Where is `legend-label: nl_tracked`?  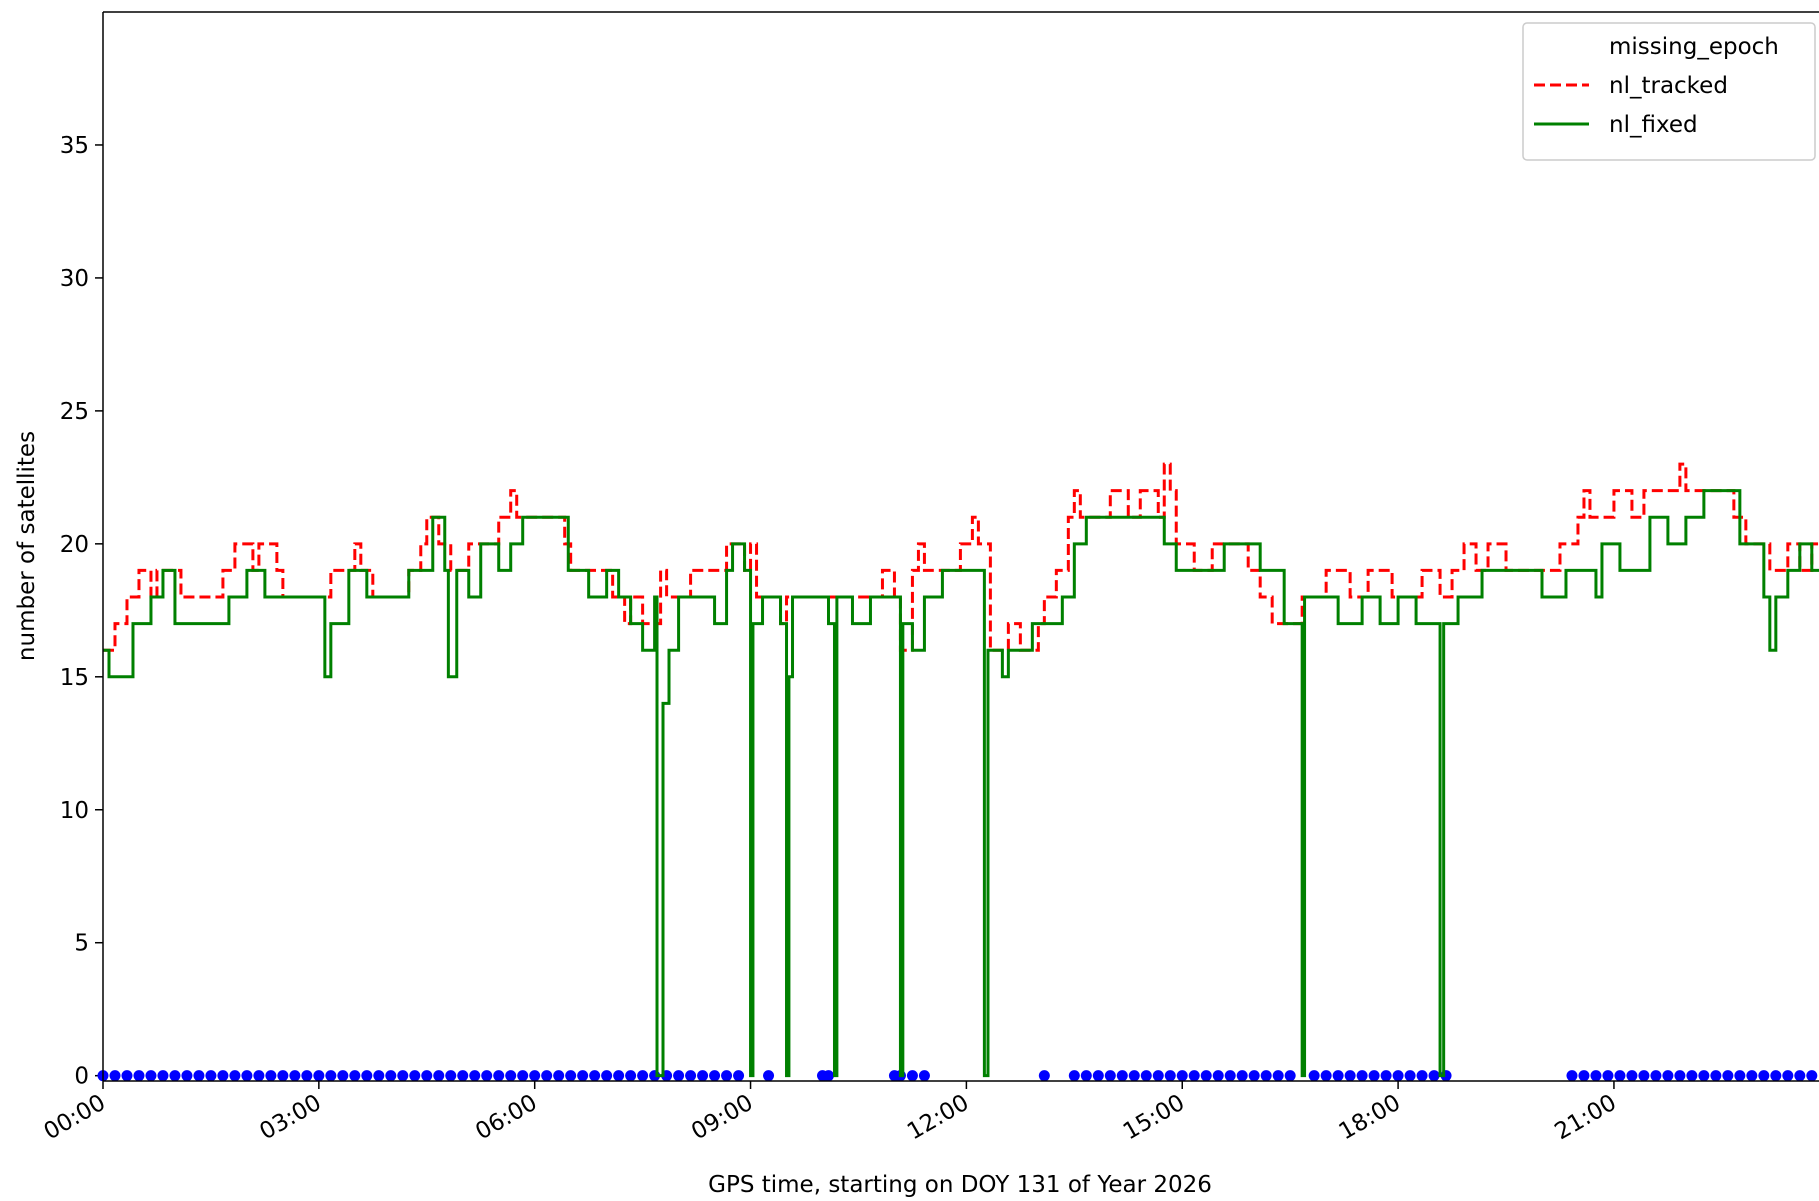
legend-label: nl_tracked is located at coordinates (1668, 86).